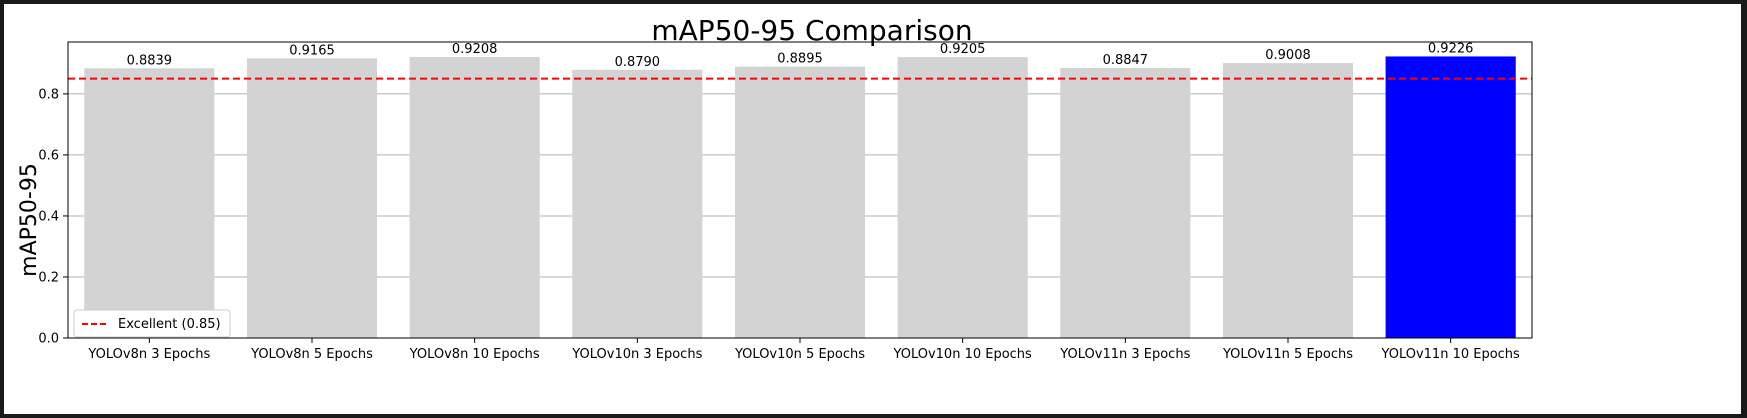 The image size is (1747, 418). I want to click on y-tick-label: 0.8, so click(48, 94).